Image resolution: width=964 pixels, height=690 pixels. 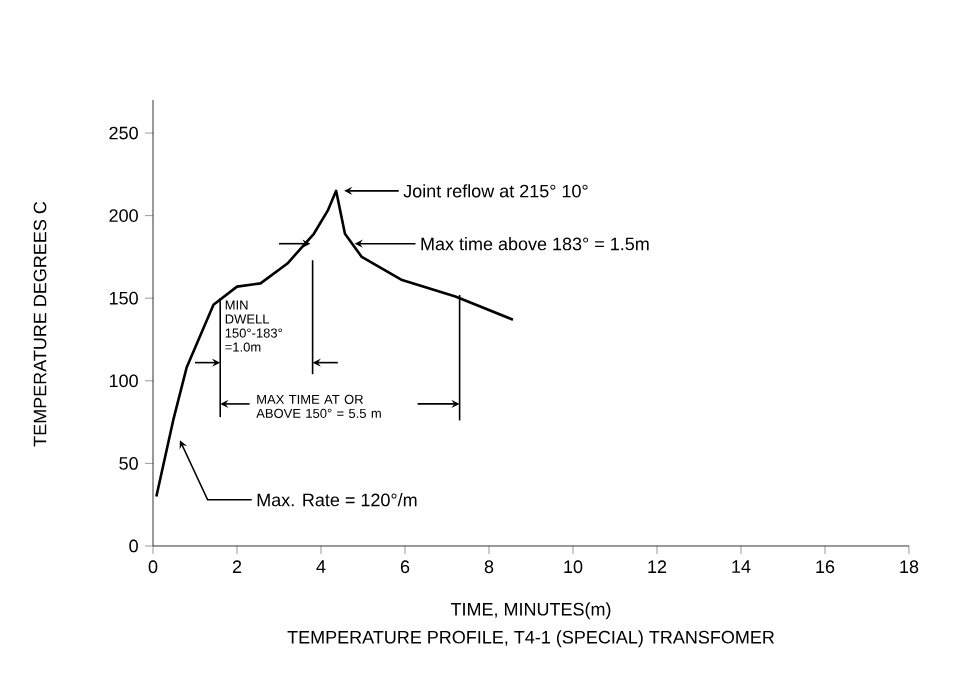 What do you see at coordinates (405, 567) in the screenshot?
I see `x-tick-label: 6` at bounding box center [405, 567].